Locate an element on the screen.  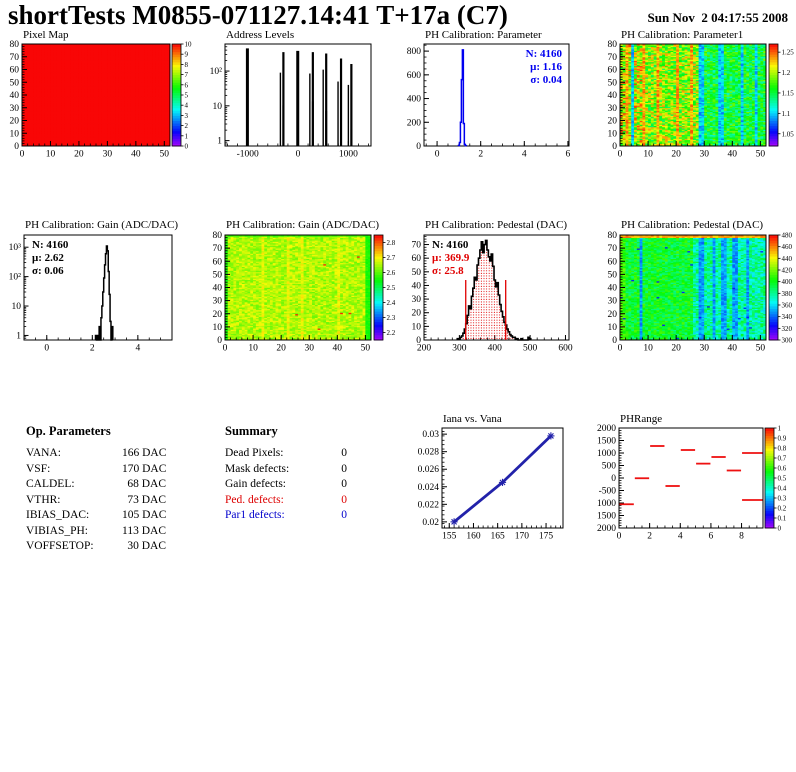
svg-text: 5 is located at coordinates (187, 96).